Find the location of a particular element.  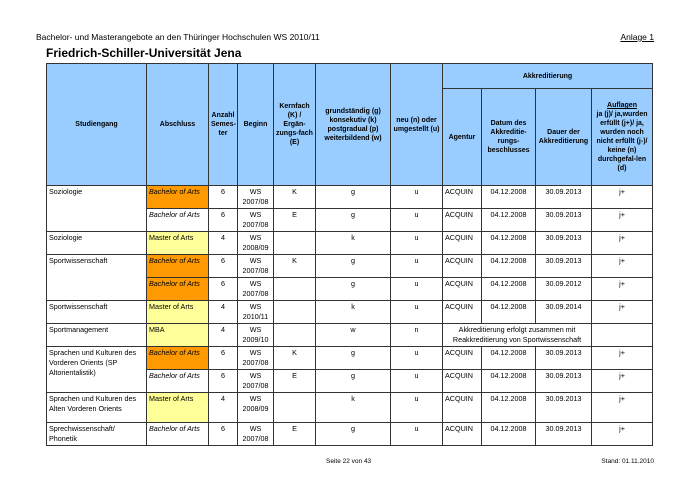

art-cell: w is located at coordinates (353, 335).